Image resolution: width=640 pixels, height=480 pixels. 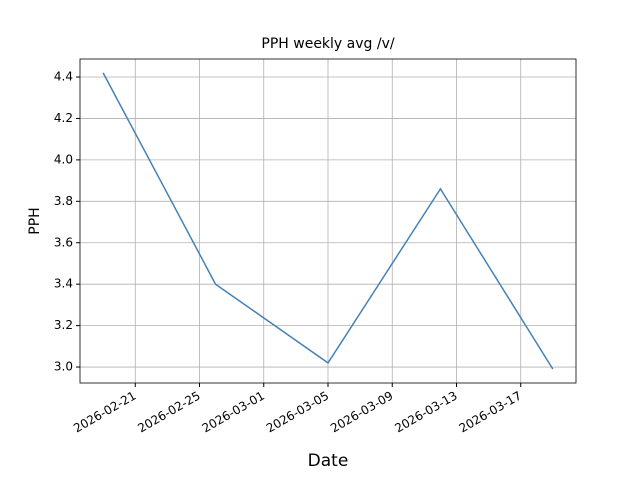 What do you see at coordinates (63, 367) in the screenshot?
I see `y-tick-label: 3.0` at bounding box center [63, 367].